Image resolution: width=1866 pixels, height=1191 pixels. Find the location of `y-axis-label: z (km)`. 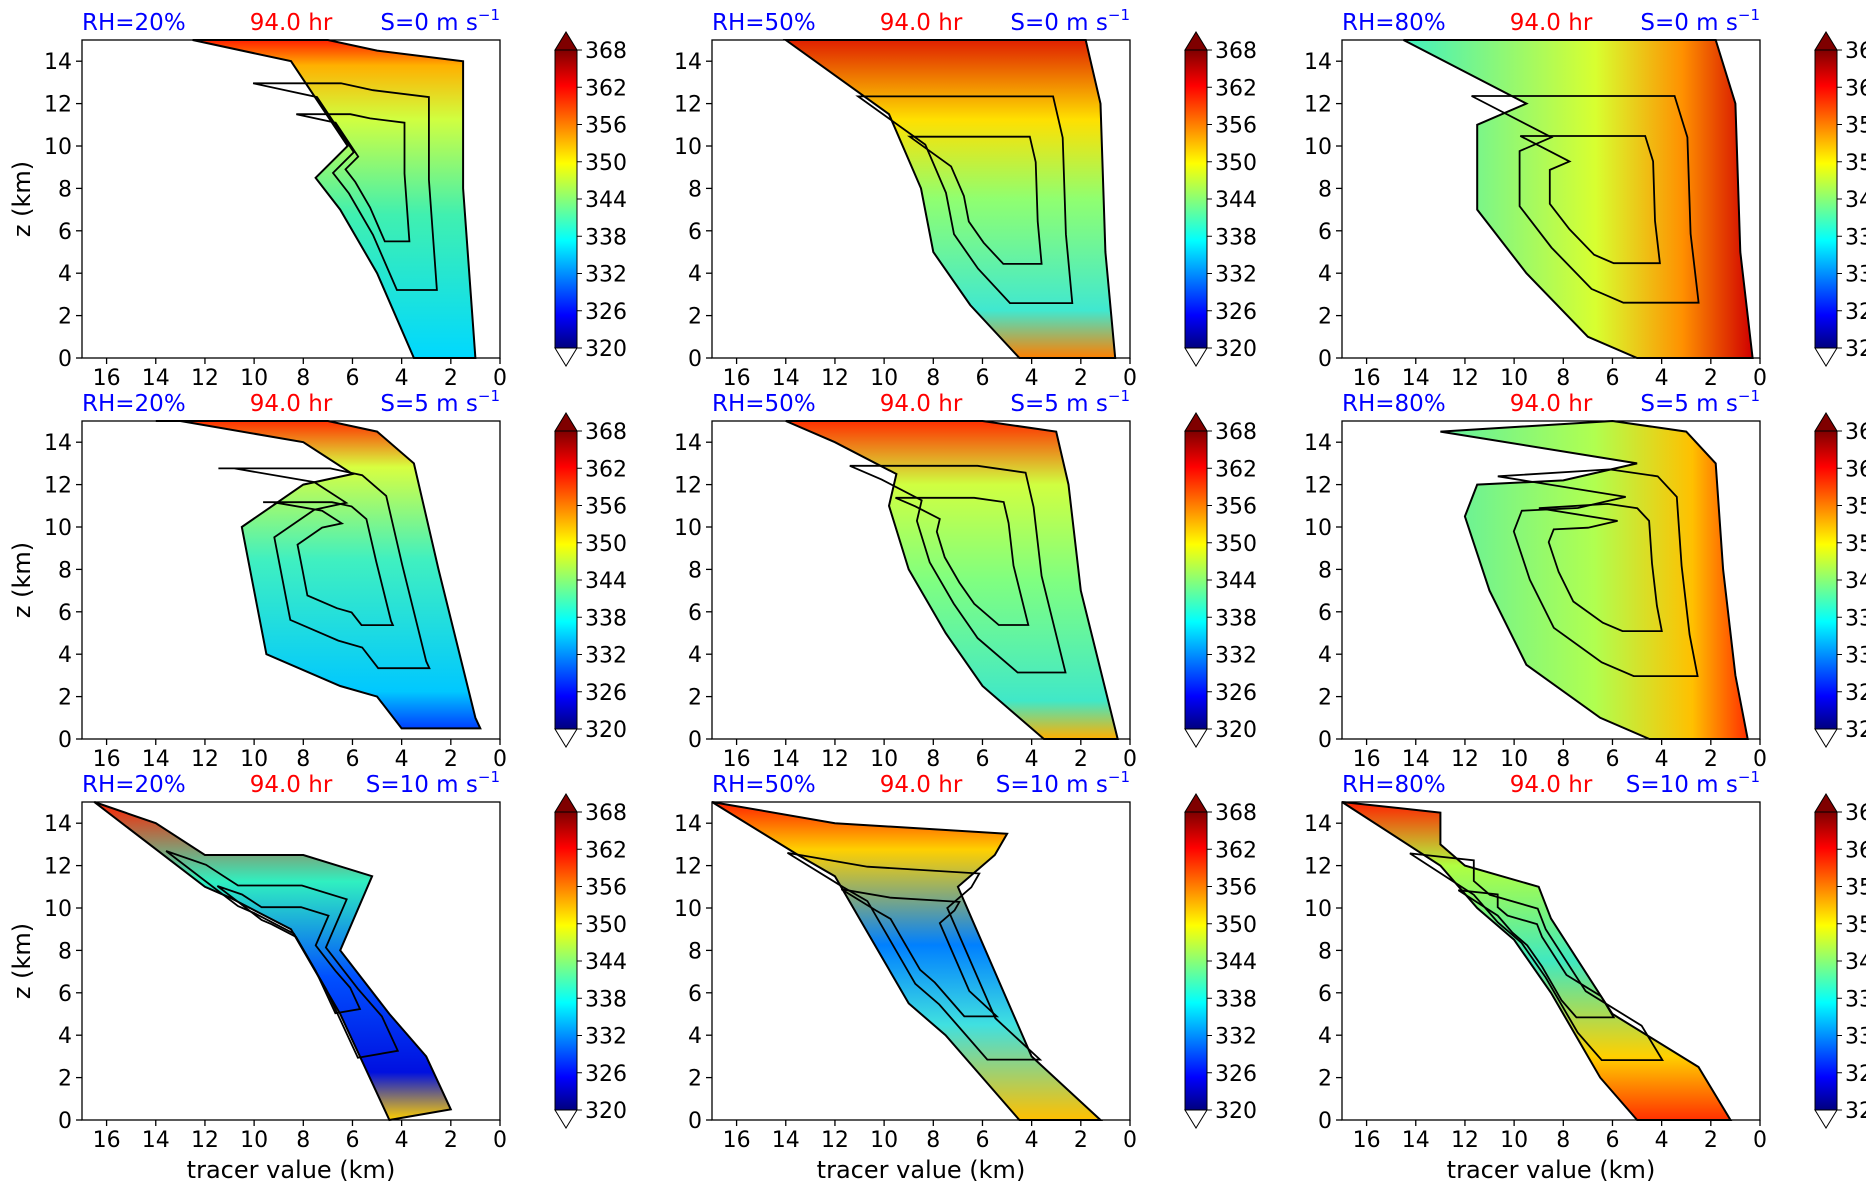

y-axis-label: z (km) is located at coordinates (22, 199).